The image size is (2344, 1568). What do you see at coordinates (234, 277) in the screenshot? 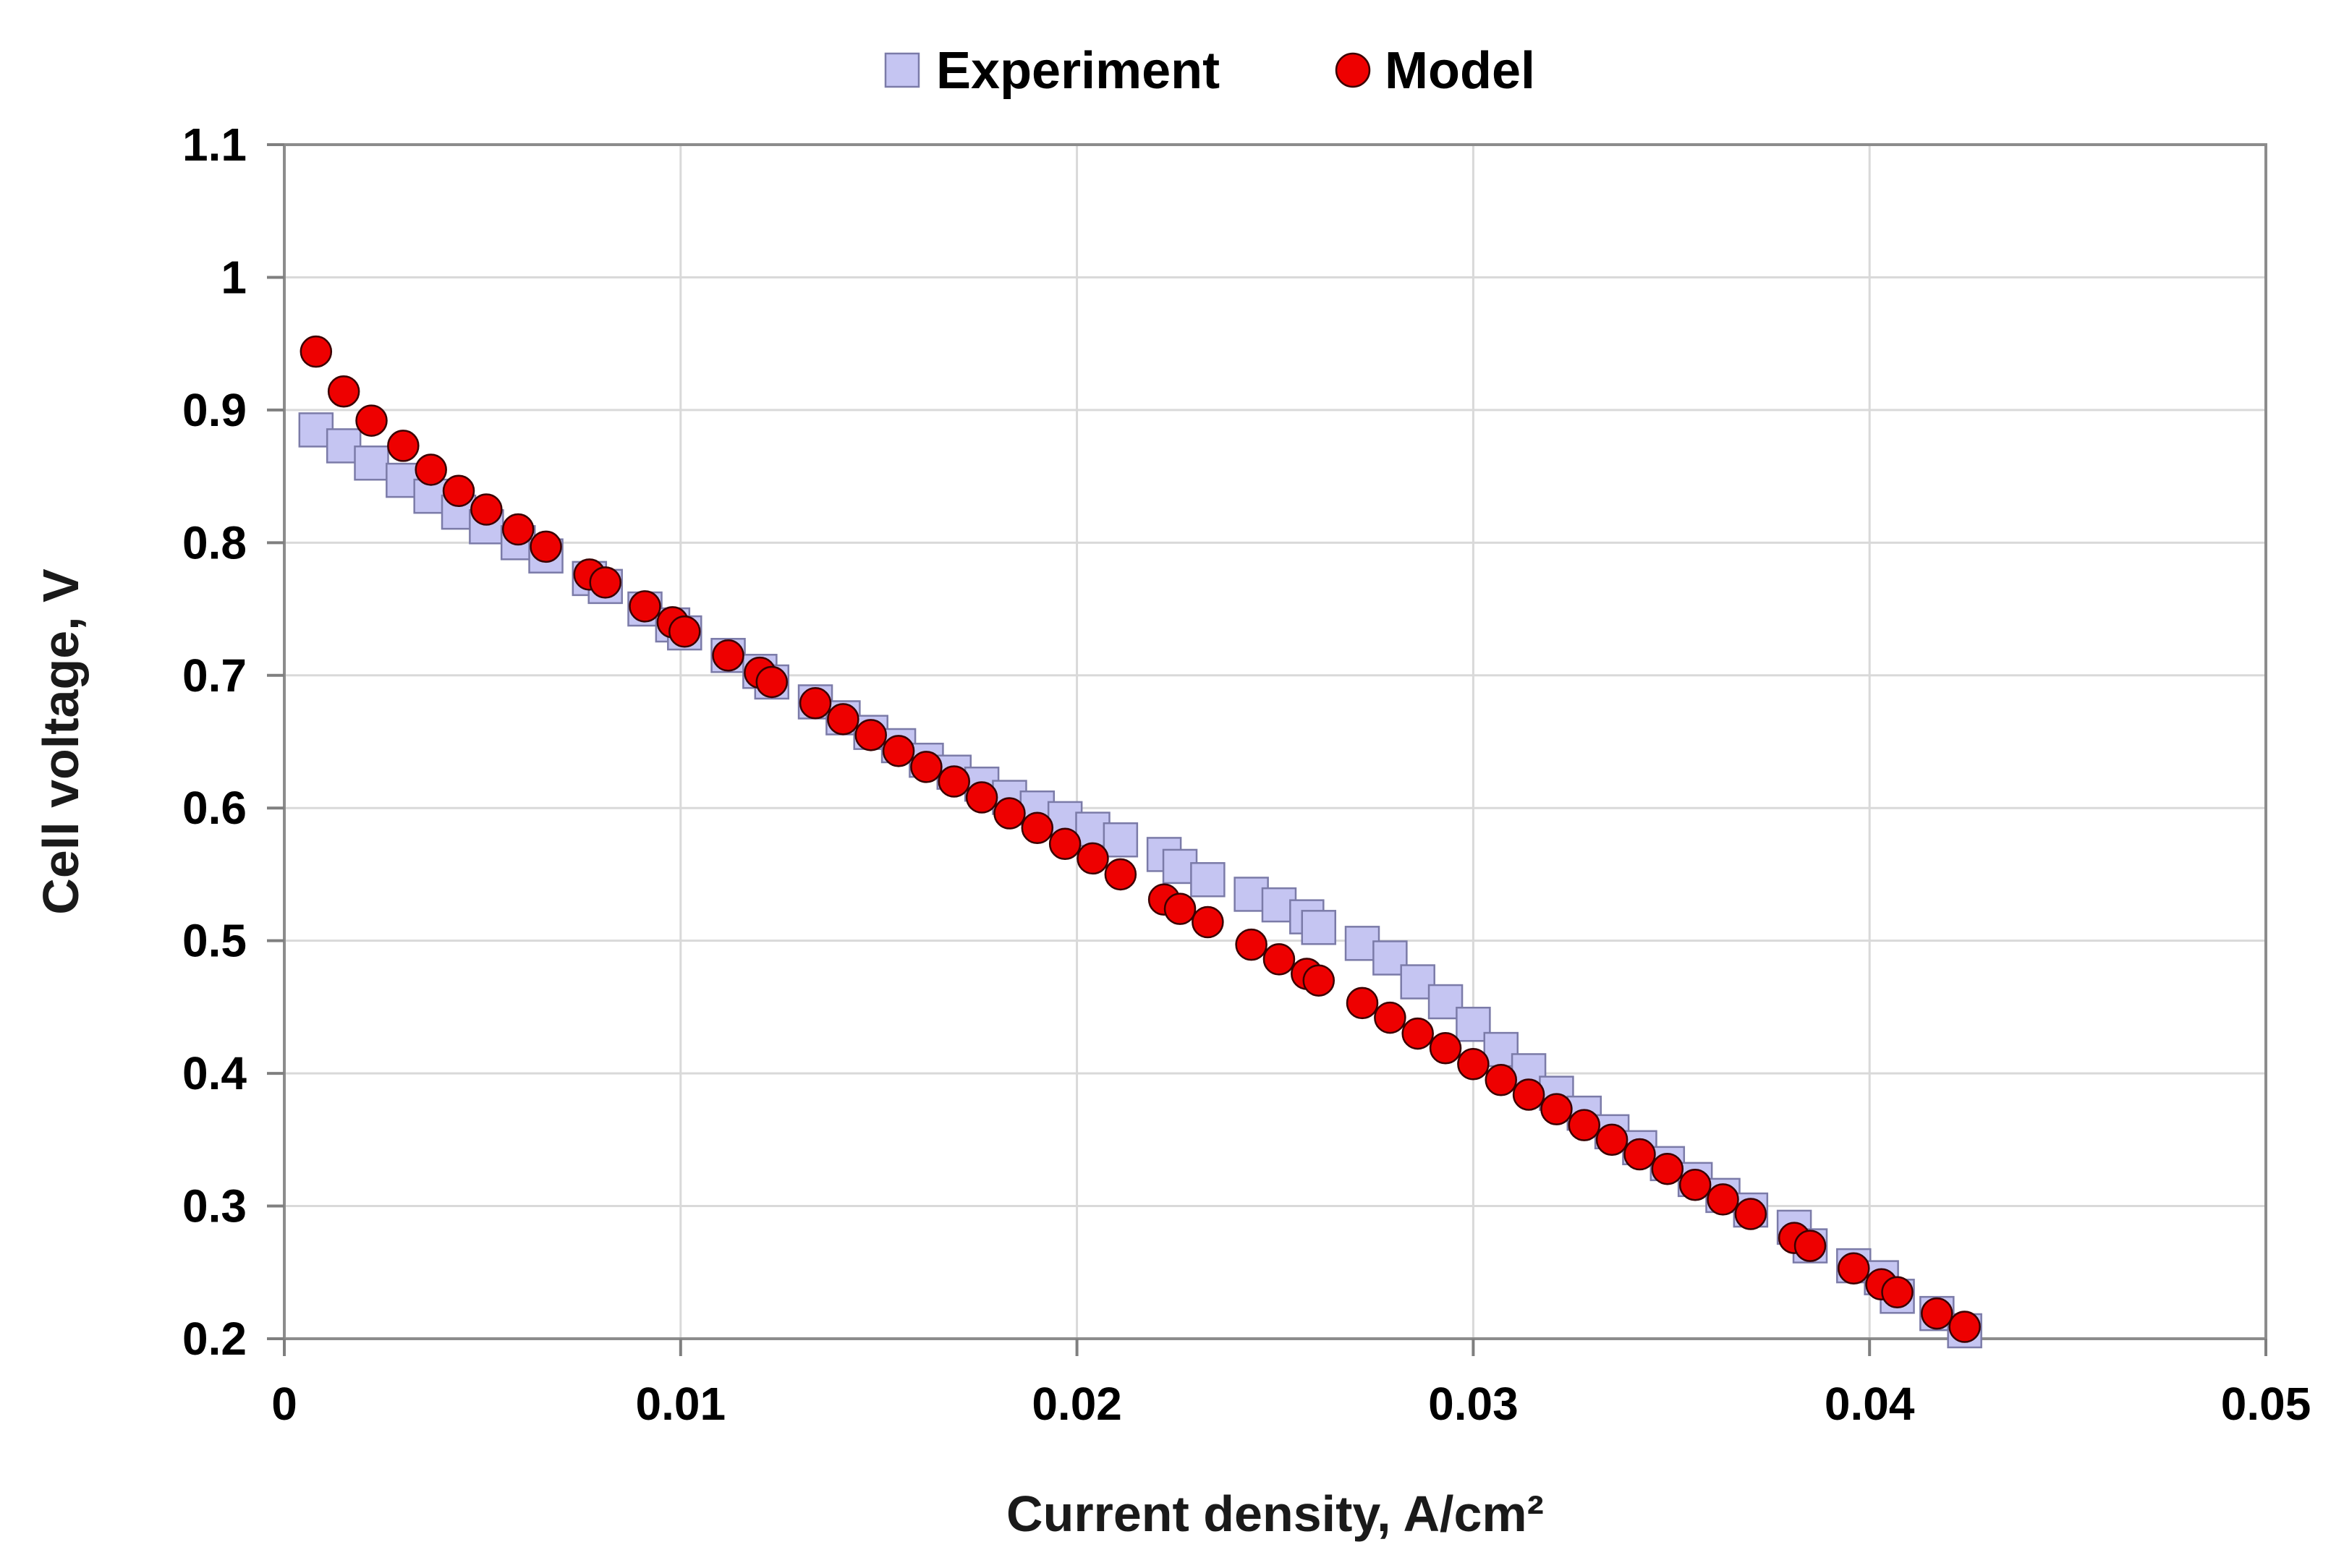
I see `y-tick-label: 1` at bounding box center [234, 277].